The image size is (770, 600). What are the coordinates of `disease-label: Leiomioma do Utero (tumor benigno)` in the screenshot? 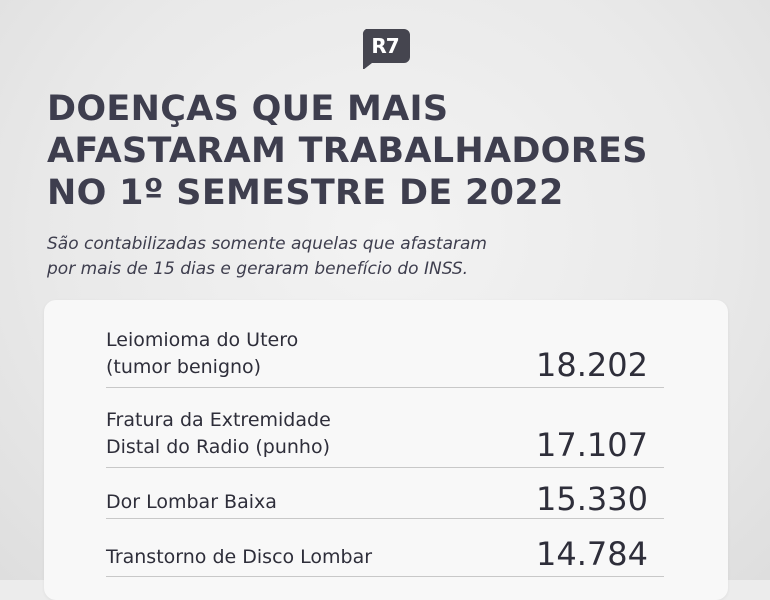 It's located at (202, 354).